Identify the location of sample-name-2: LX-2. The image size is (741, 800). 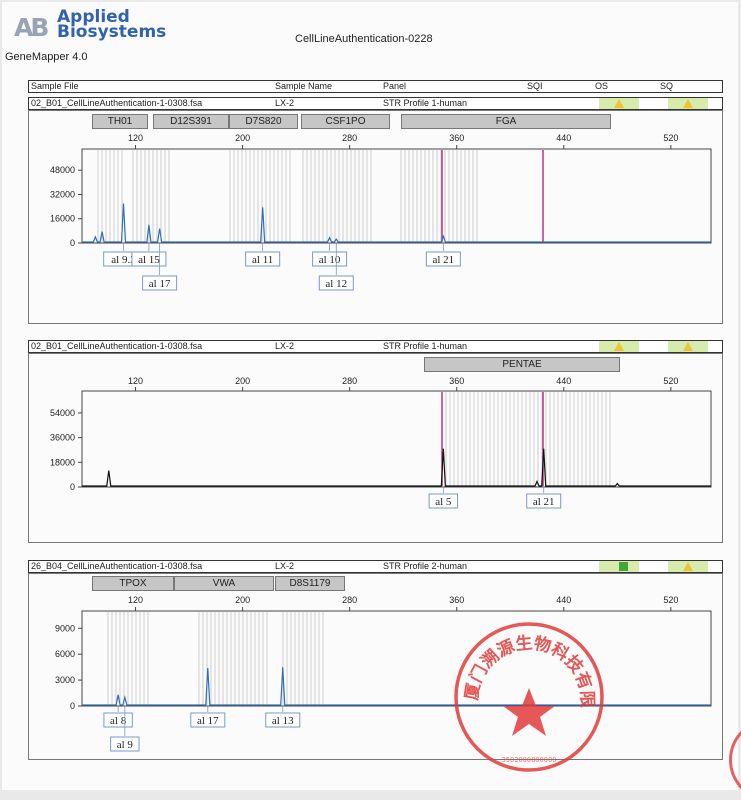
(285, 346).